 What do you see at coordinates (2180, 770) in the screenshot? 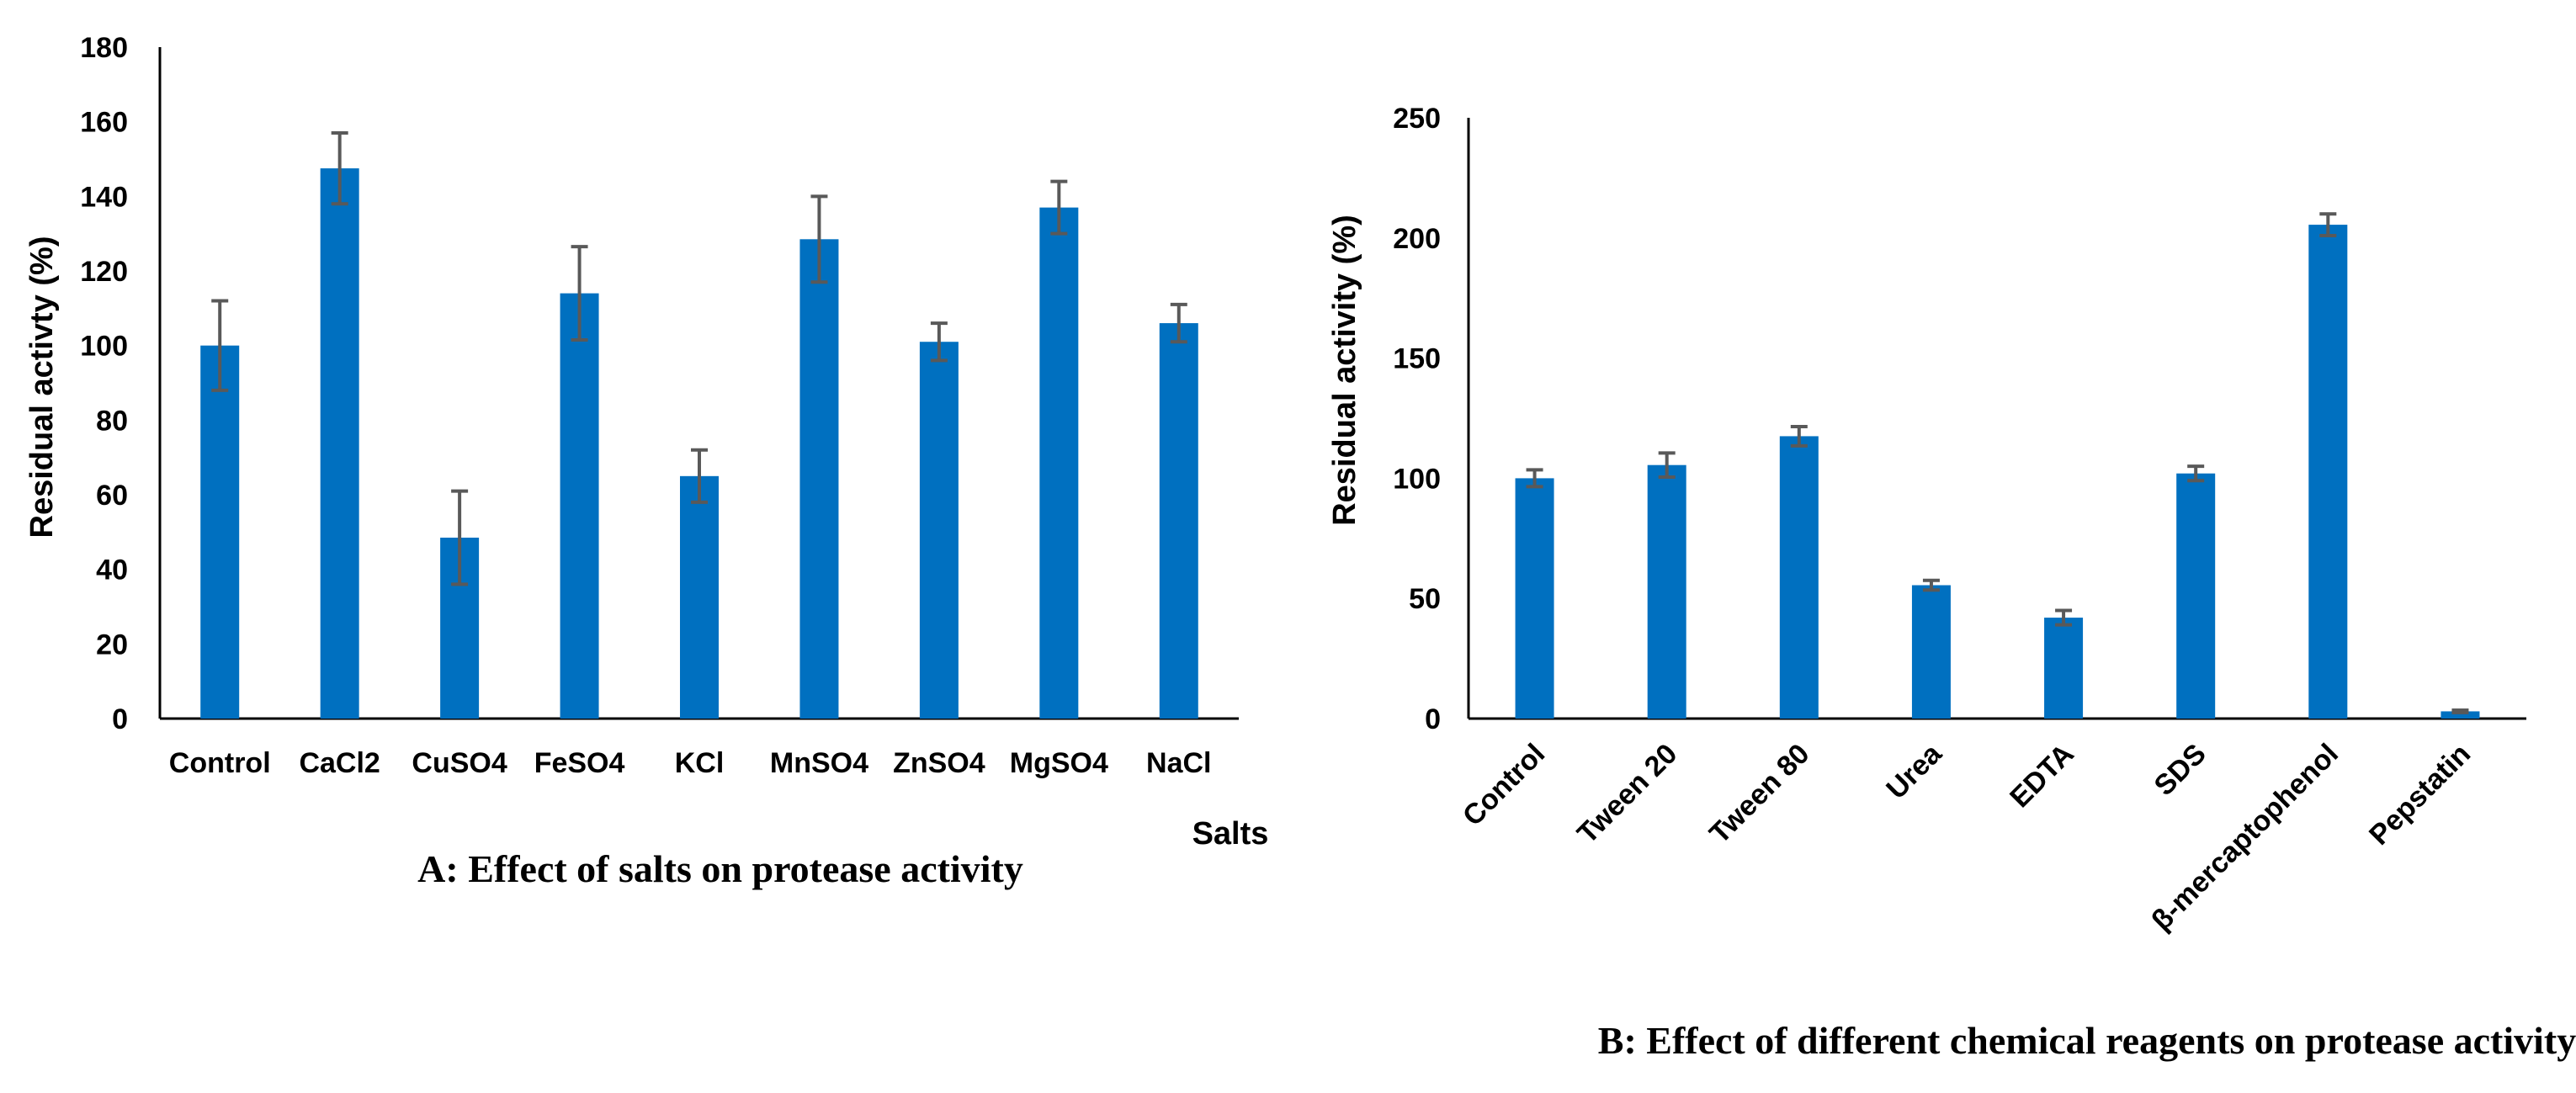
I see `chart-b-x-tick-label: SDS` at bounding box center [2180, 770].